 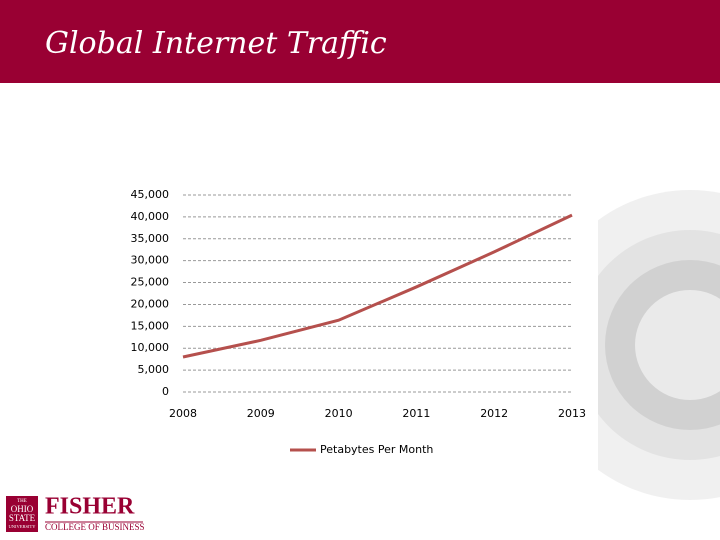 I want to click on data-line, so click(x=377, y=286).